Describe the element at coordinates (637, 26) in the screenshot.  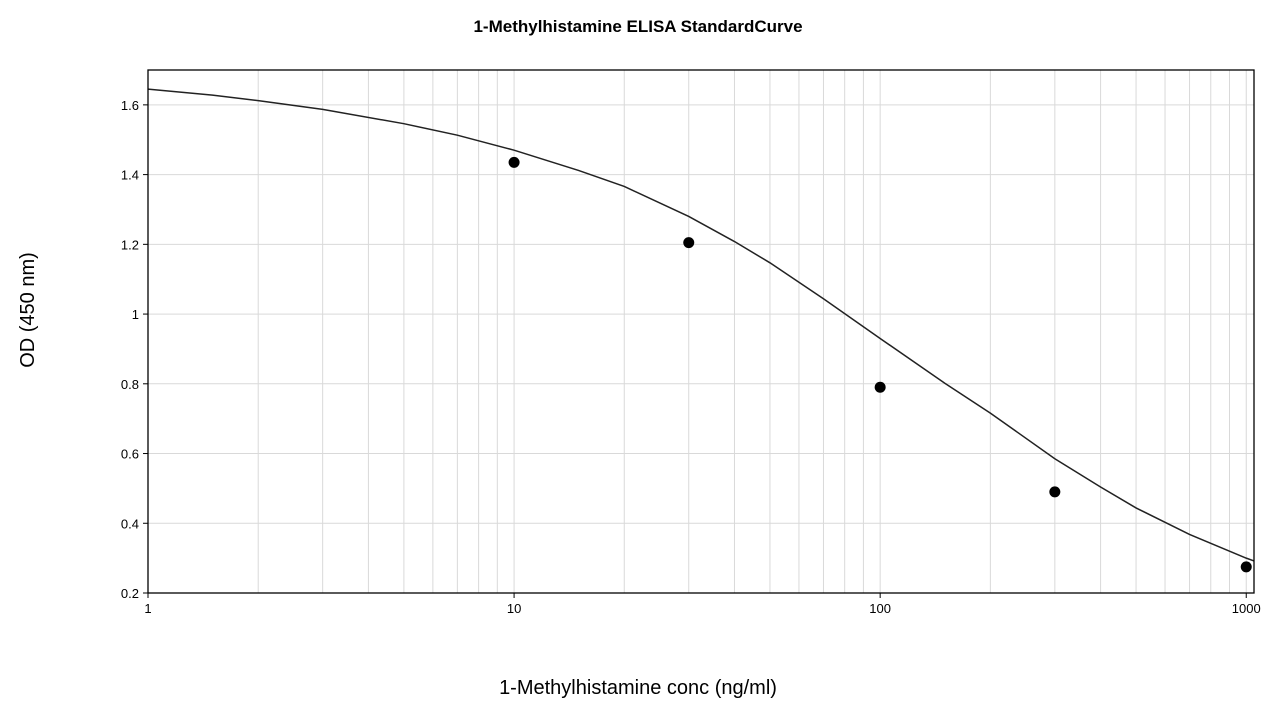
I see `chart-title: 1-Methylhistamine ELISA StandardCurve` at that location.